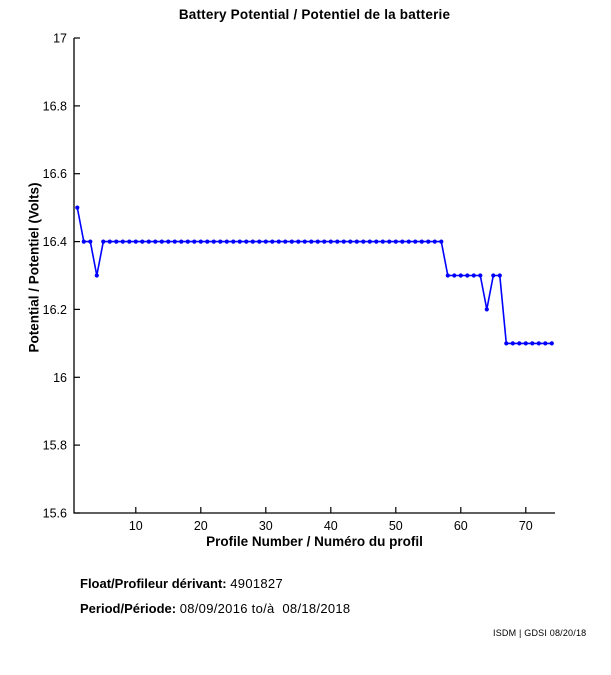  What do you see at coordinates (60, 378) in the screenshot?
I see `y-tick-label: 16` at bounding box center [60, 378].